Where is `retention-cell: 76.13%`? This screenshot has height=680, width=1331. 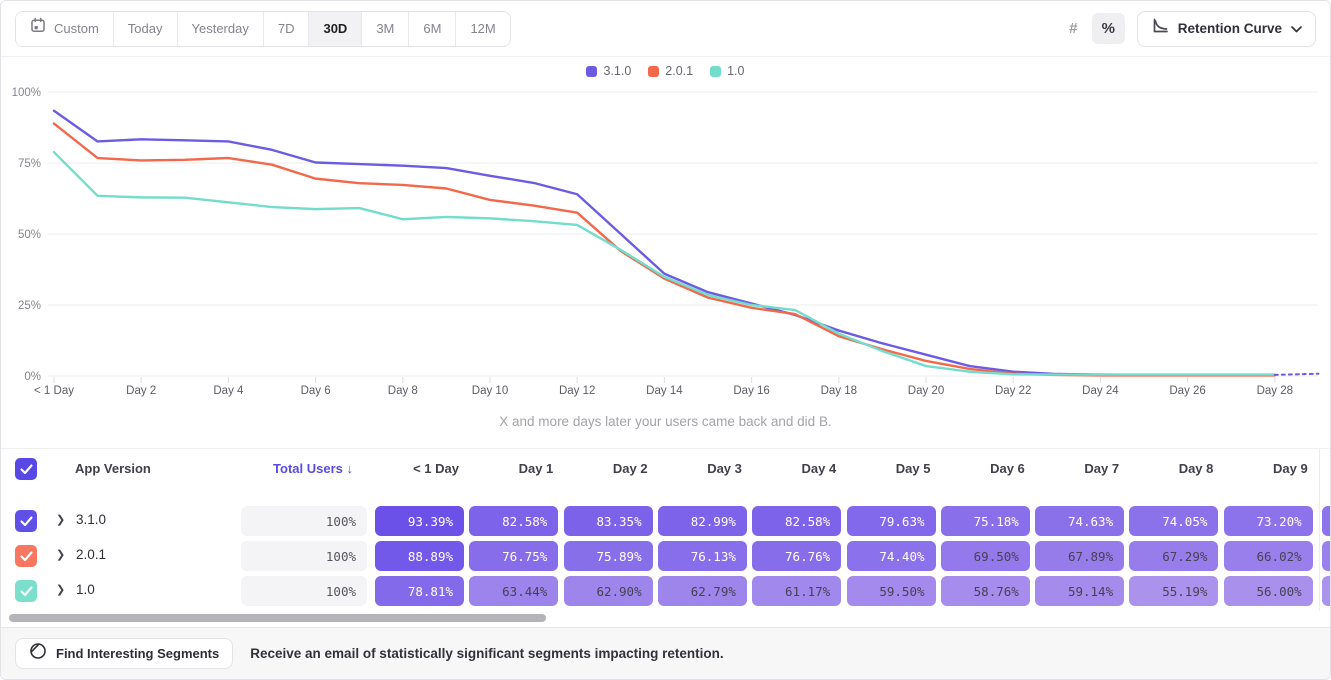
retention-cell: 76.13% is located at coordinates (702, 556).